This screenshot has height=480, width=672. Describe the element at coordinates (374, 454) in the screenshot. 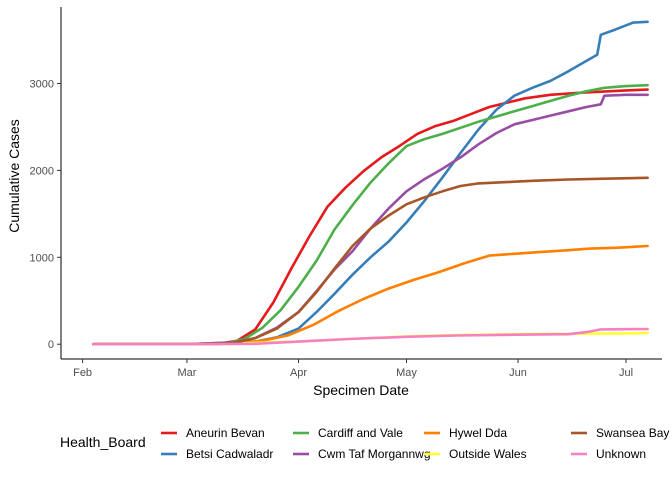

I see `legend-label: Cwm Taf Morgannwg` at that location.